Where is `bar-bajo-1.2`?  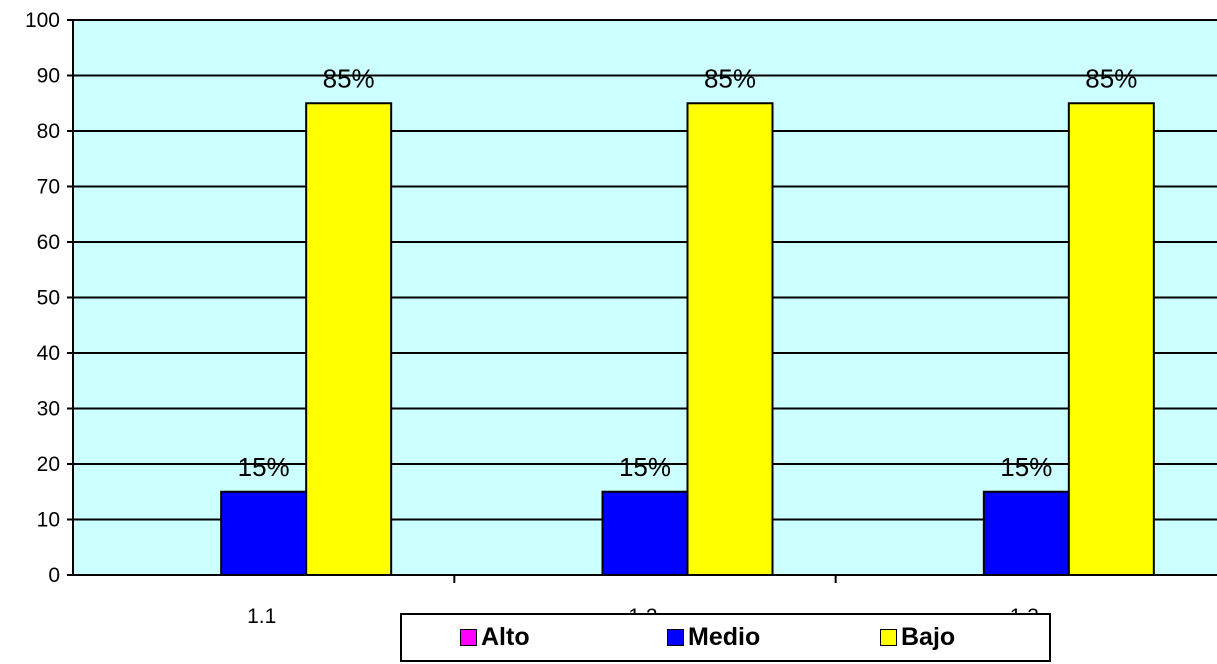
bar-bajo-1.2 is located at coordinates (730, 339).